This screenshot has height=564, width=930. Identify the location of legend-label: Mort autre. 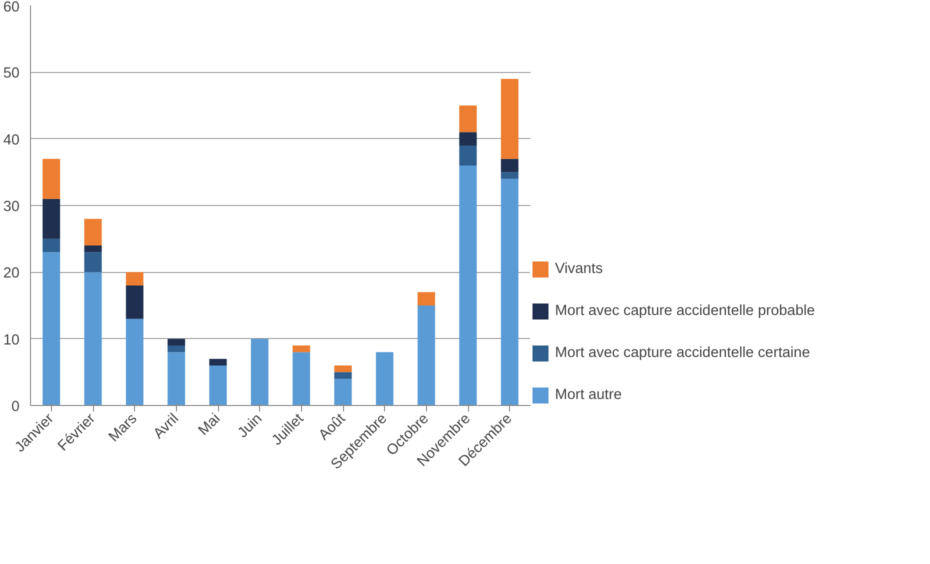
(588, 395).